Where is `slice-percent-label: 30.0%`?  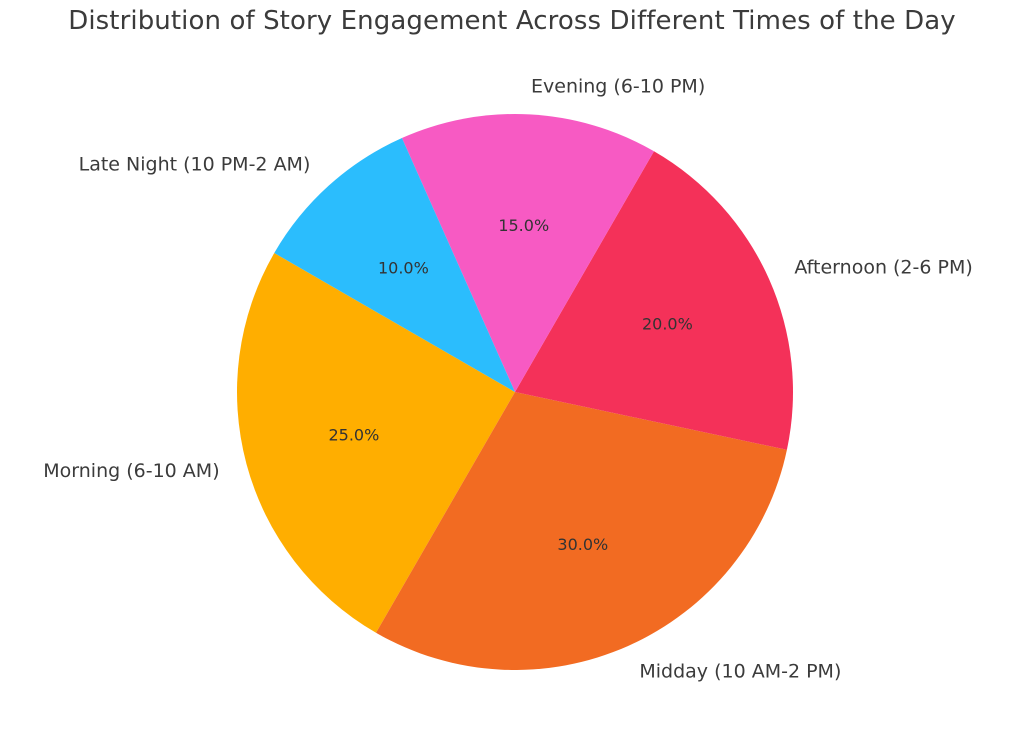
slice-percent-label: 30.0% is located at coordinates (582, 544).